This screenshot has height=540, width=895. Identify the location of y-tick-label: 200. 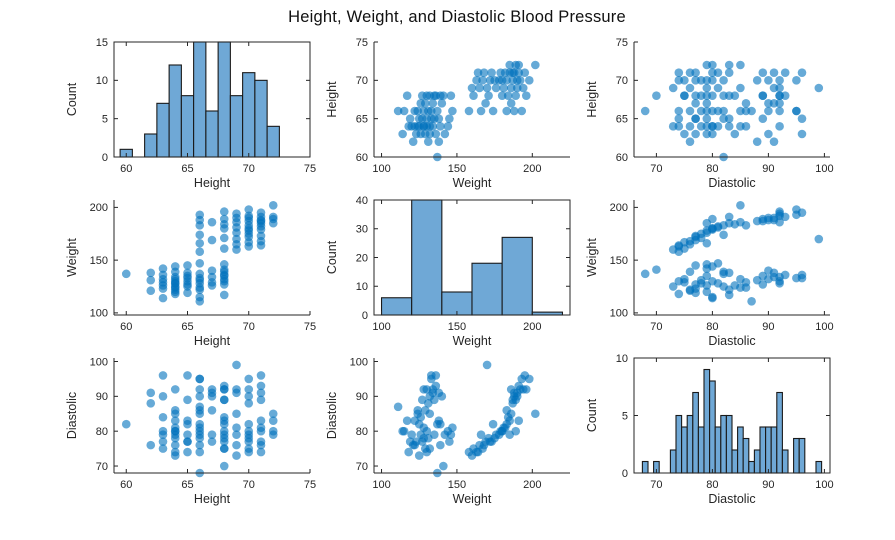
(99, 208).